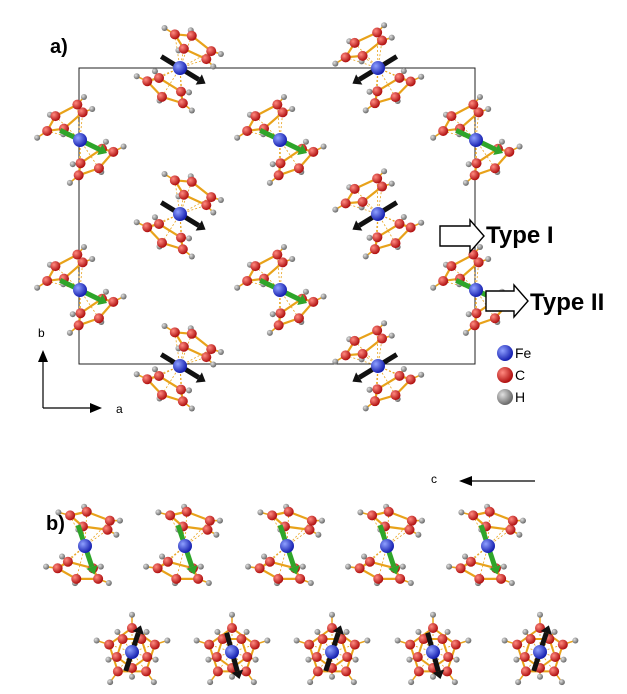 This screenshot has height=694, width=627. Describe the element at coordinates (119, 409) in the screenshot. I see `axis-a-label: a` at that location.